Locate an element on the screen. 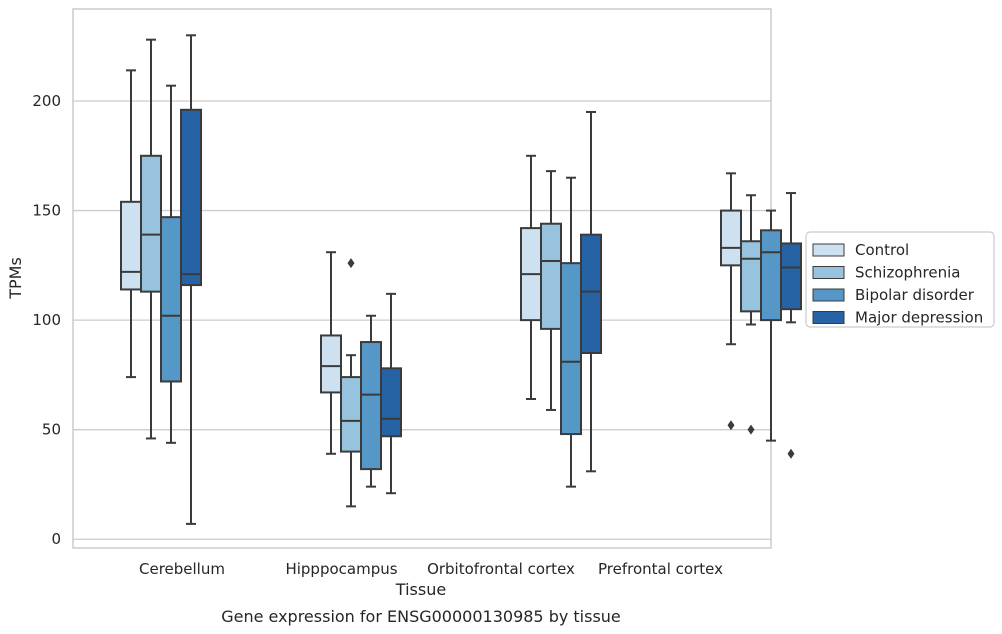  y-tick-label: 100 is located at coordinates (46, 320).